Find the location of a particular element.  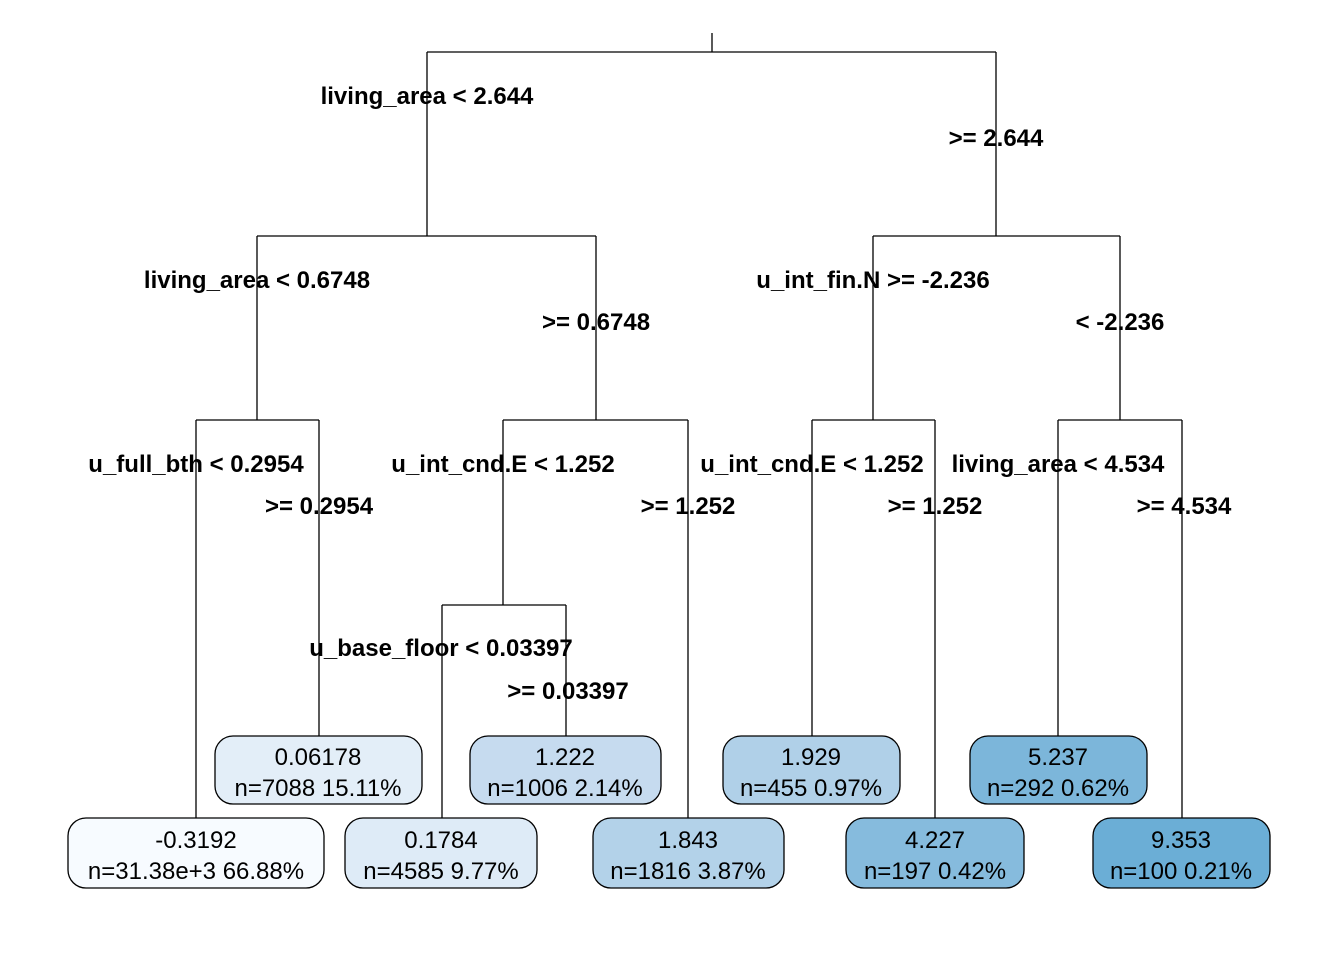

split-r-left-label: u_int_fin.N >= -2.236 is located at coordinates (872, 280).